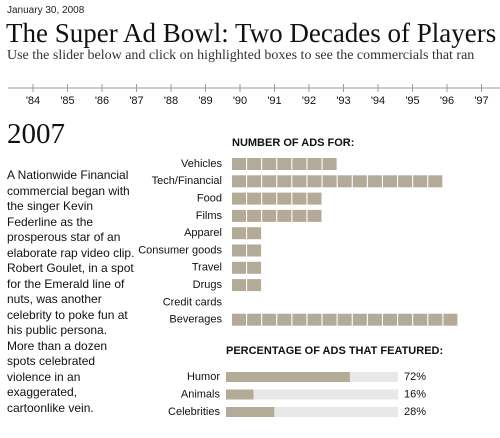 This screenshot has height=438, width=500. What do you see at coordinates (194, 412) in the screenshot?
I see `feature-label: Celebrities` at bounding box center [194, 412].